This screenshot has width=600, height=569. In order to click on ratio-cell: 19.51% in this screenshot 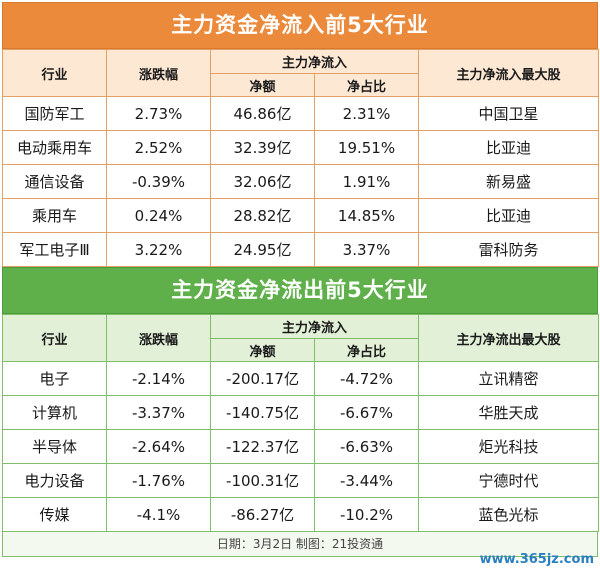, I will do `click(366, 147)`.